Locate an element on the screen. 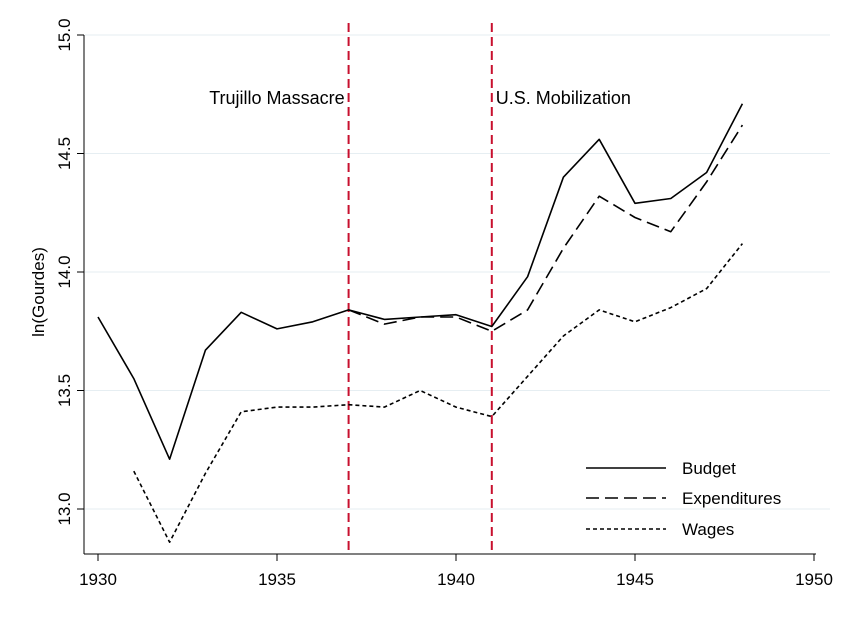 This screenshot has height=618, width=850. y-tick-label: 13.5 is located at coordinates (64, 390).